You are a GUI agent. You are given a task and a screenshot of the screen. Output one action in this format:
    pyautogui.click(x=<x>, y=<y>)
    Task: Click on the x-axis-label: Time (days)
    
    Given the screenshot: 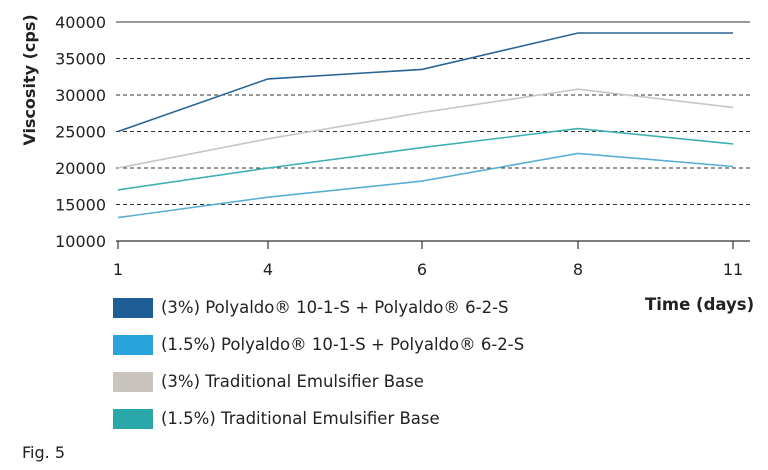 What is the action you would take?
    pyautogui.click(x=700, y=304)
    